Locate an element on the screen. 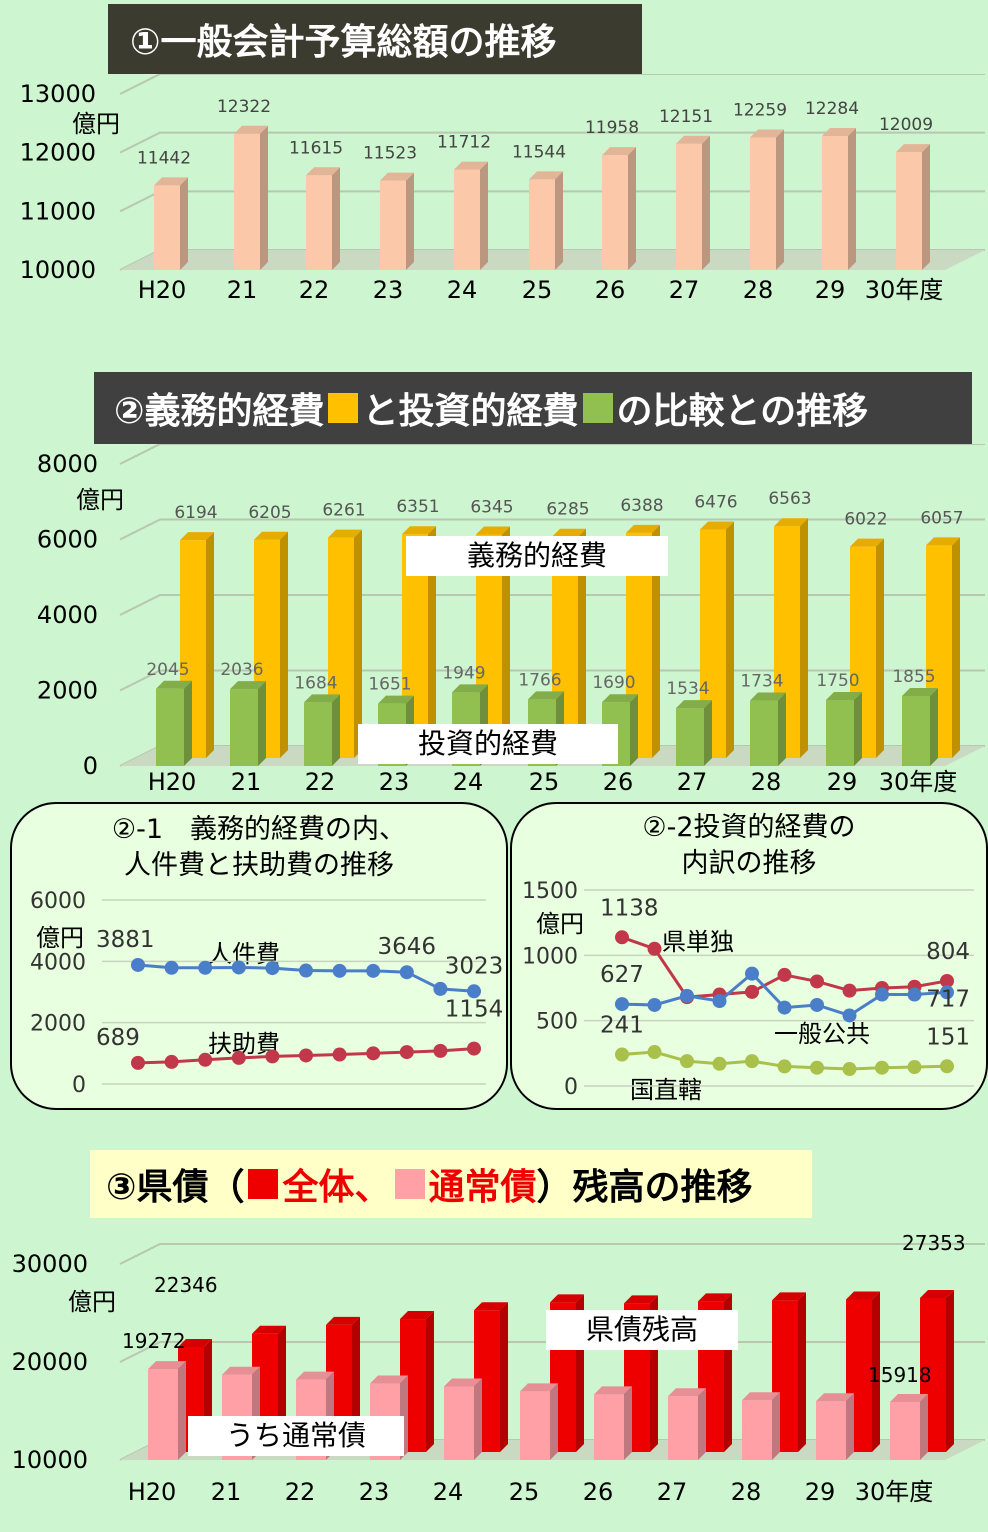  x-tick-1: 21 is located at coordinates (226, 1492).